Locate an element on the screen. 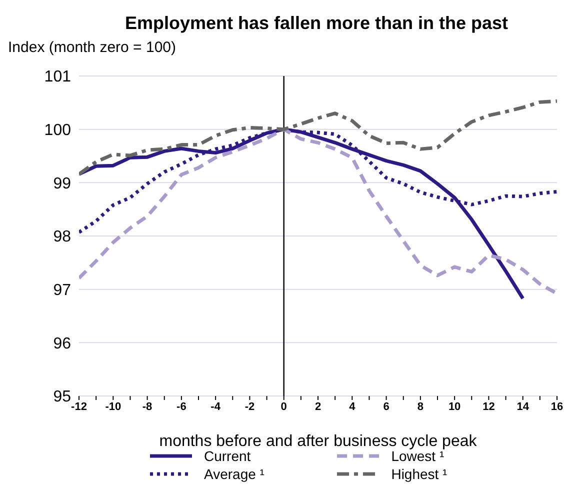 The image size is (565, 488). x-tick-label: -8 is located at coordinates (147, 406).